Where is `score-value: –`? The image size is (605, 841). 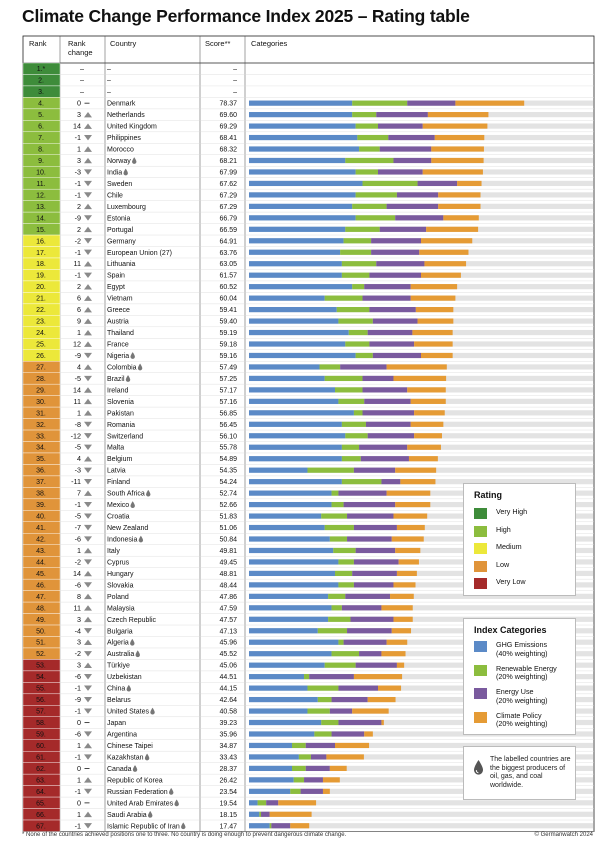 score-value: – is located at coordinates (235, 81).